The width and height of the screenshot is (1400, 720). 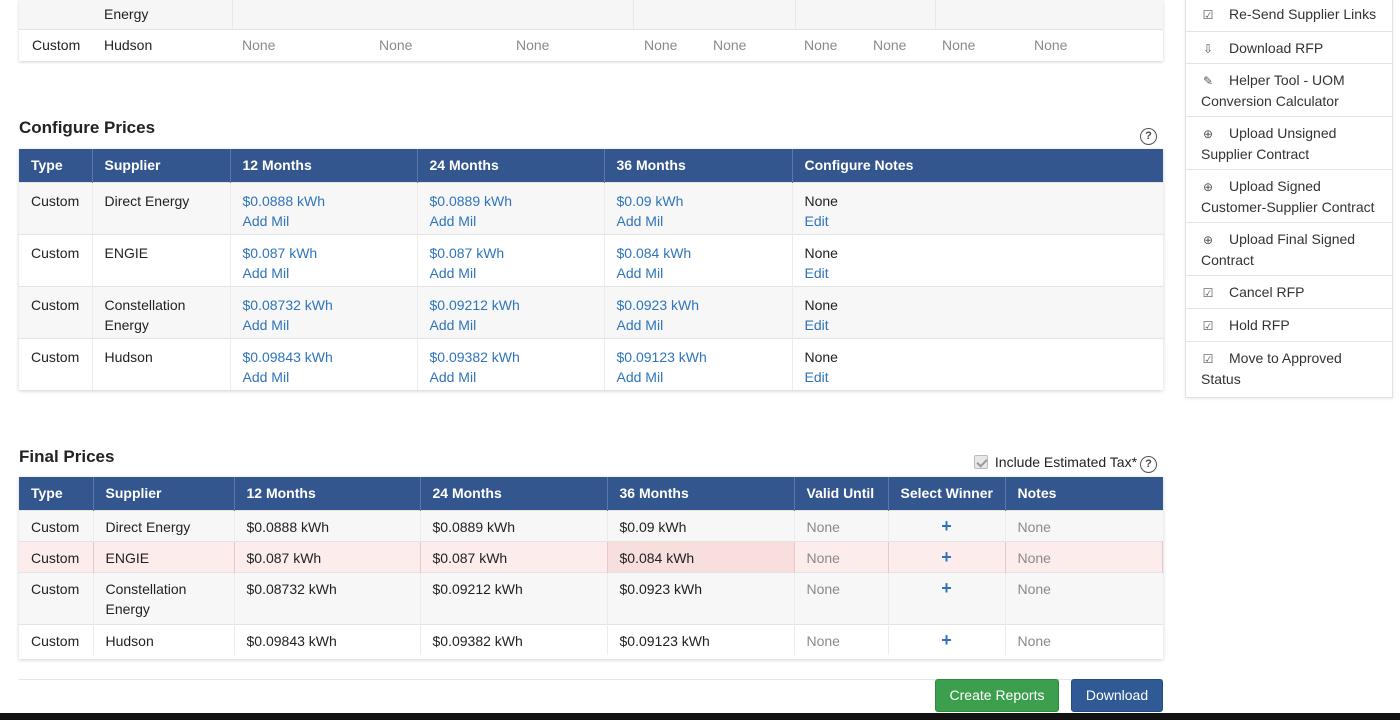 What do you see at coordinates (701, 597) in the screenshot?
I see `price-cell: $0.0923 kWh` at bounding box center [701, 597].